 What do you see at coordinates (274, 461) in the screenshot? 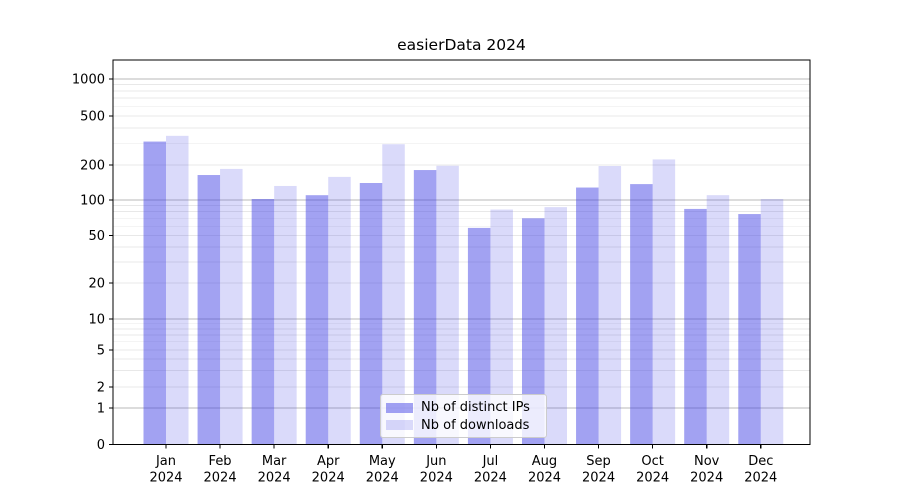
I see `x-tick-label-month: Mar` at bounding box center [274, 461].